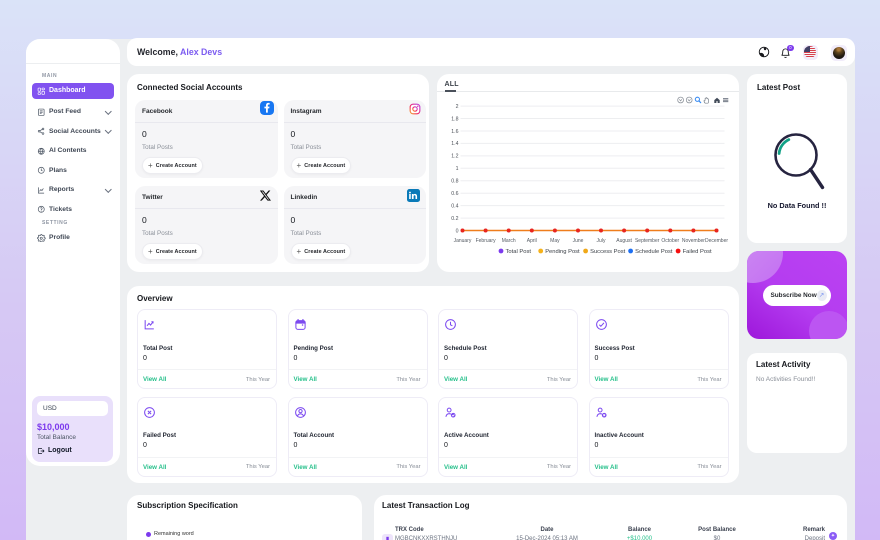 This screenshot has height=540, width=880. Describe the element at coordinates (555, 241) in the screenshot. I see `svg-text: May` at that location.